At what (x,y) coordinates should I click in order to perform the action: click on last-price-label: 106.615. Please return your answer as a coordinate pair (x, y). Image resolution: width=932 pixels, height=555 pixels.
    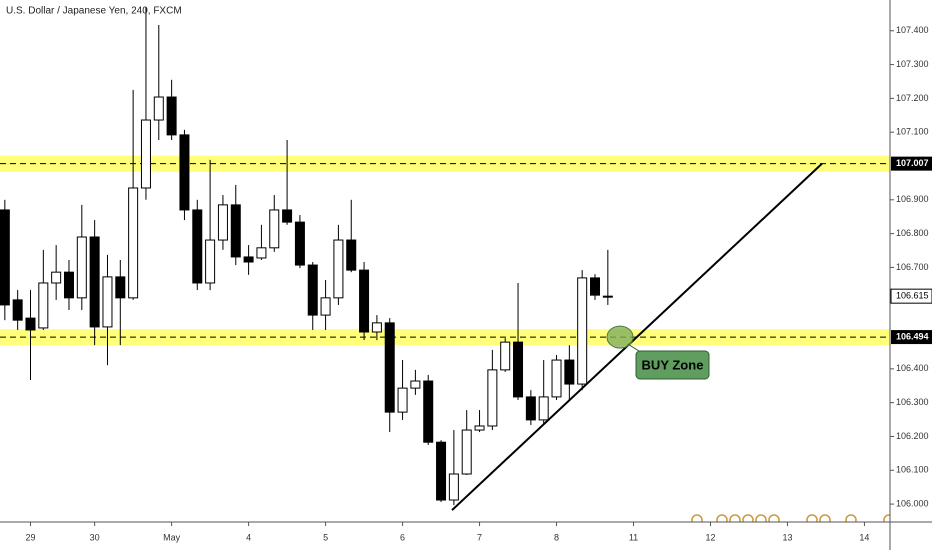
    Looking at the image, I should click on (912, 296).